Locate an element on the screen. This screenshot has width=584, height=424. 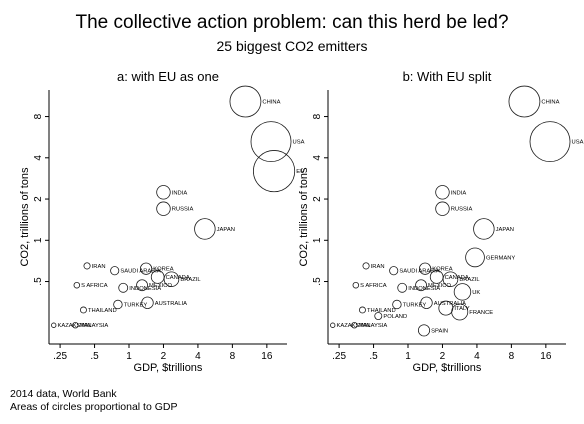
x-axis-label: GDP, $trillions is located at coordinates (447, 368).